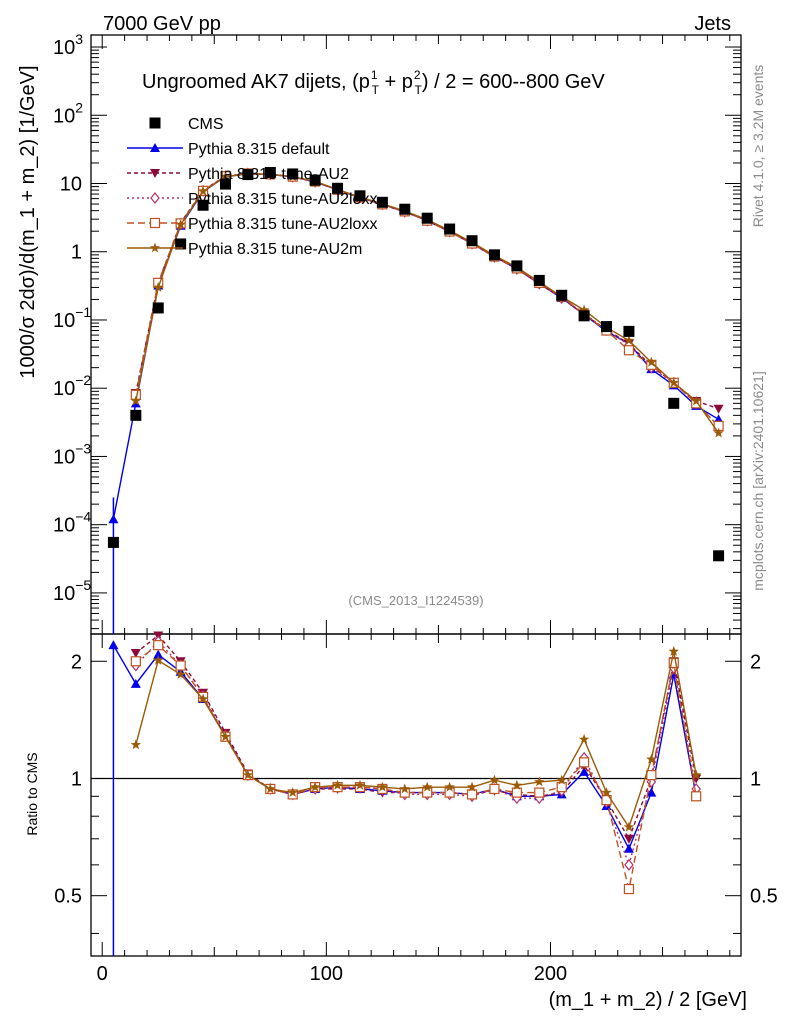 This screenshot has width=786, height=1024. What do you see at coordinates (72, 318) in the screenshot?
I see `y-tick-label: 10⁻¹` at bounding box center [72, 318].